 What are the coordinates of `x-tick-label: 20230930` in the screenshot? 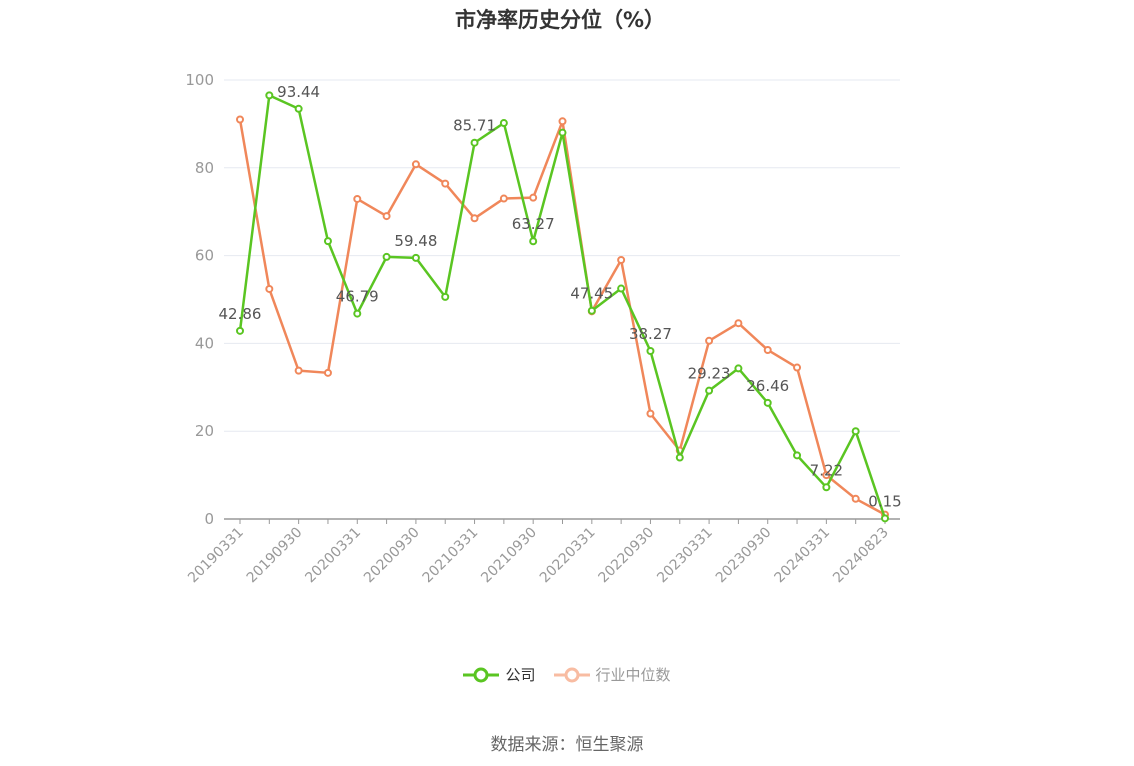 It's located at (744, 556).